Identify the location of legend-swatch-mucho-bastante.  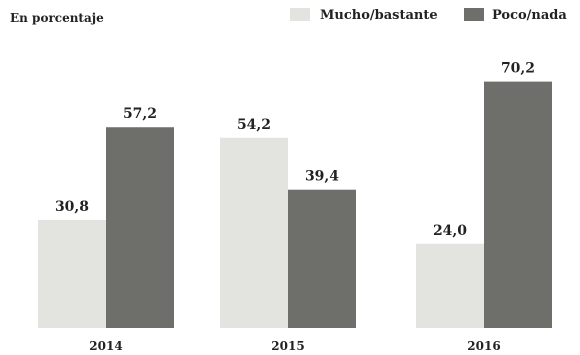
(300, 14).